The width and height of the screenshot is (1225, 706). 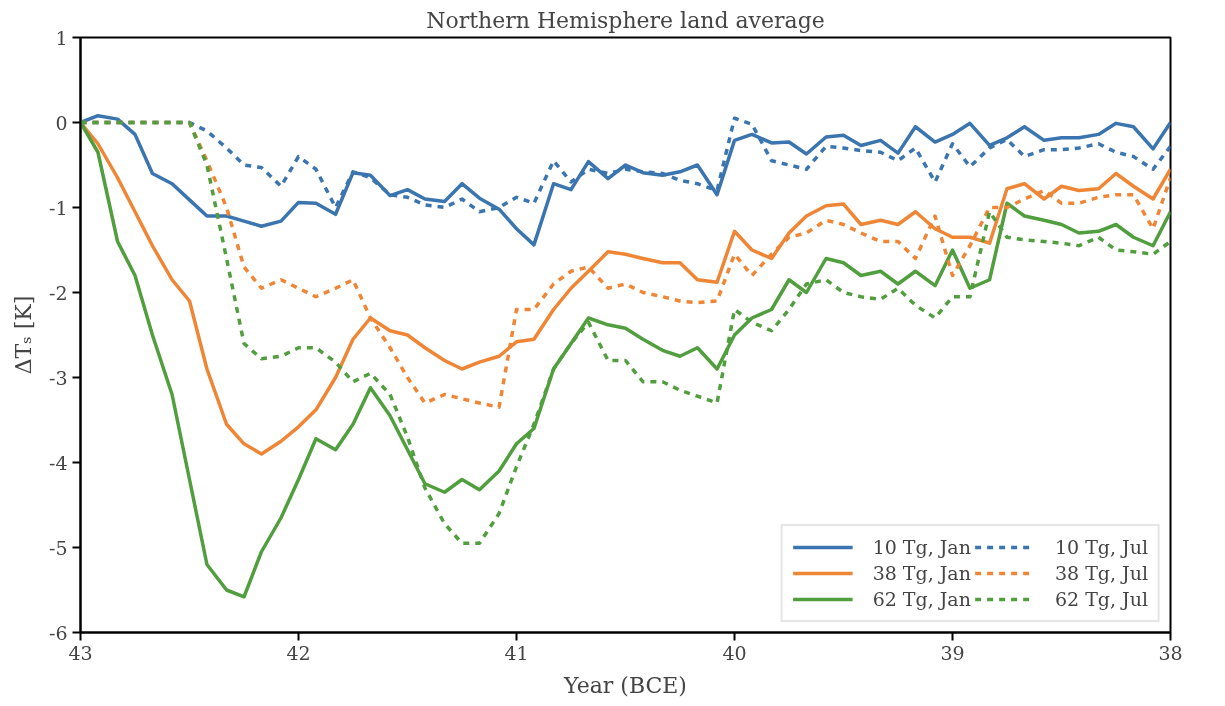 I want to click on x-tick-label: 40, so click(x=734, y=652).